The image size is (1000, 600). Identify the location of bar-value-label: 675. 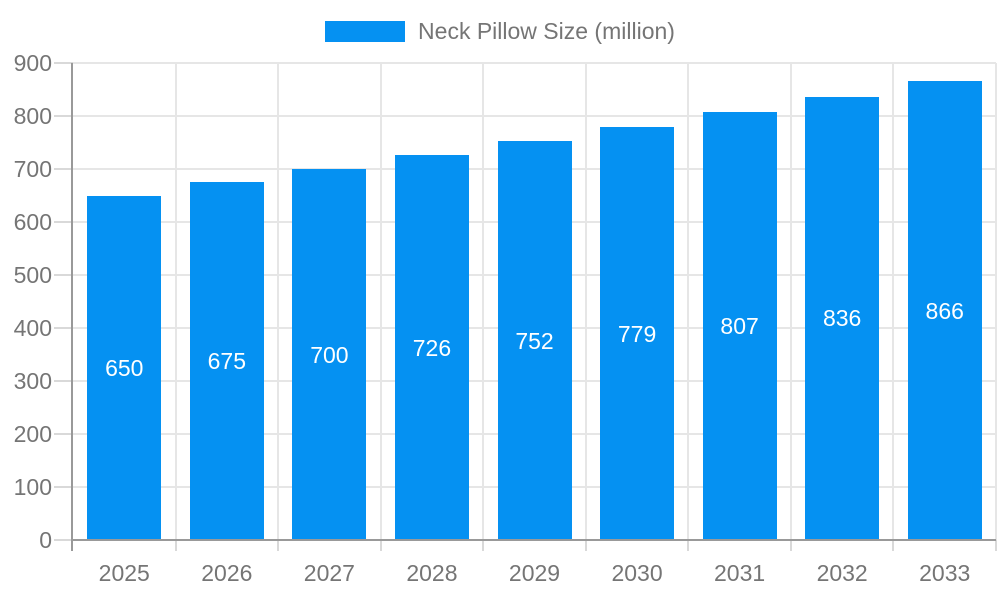
(227, 361).